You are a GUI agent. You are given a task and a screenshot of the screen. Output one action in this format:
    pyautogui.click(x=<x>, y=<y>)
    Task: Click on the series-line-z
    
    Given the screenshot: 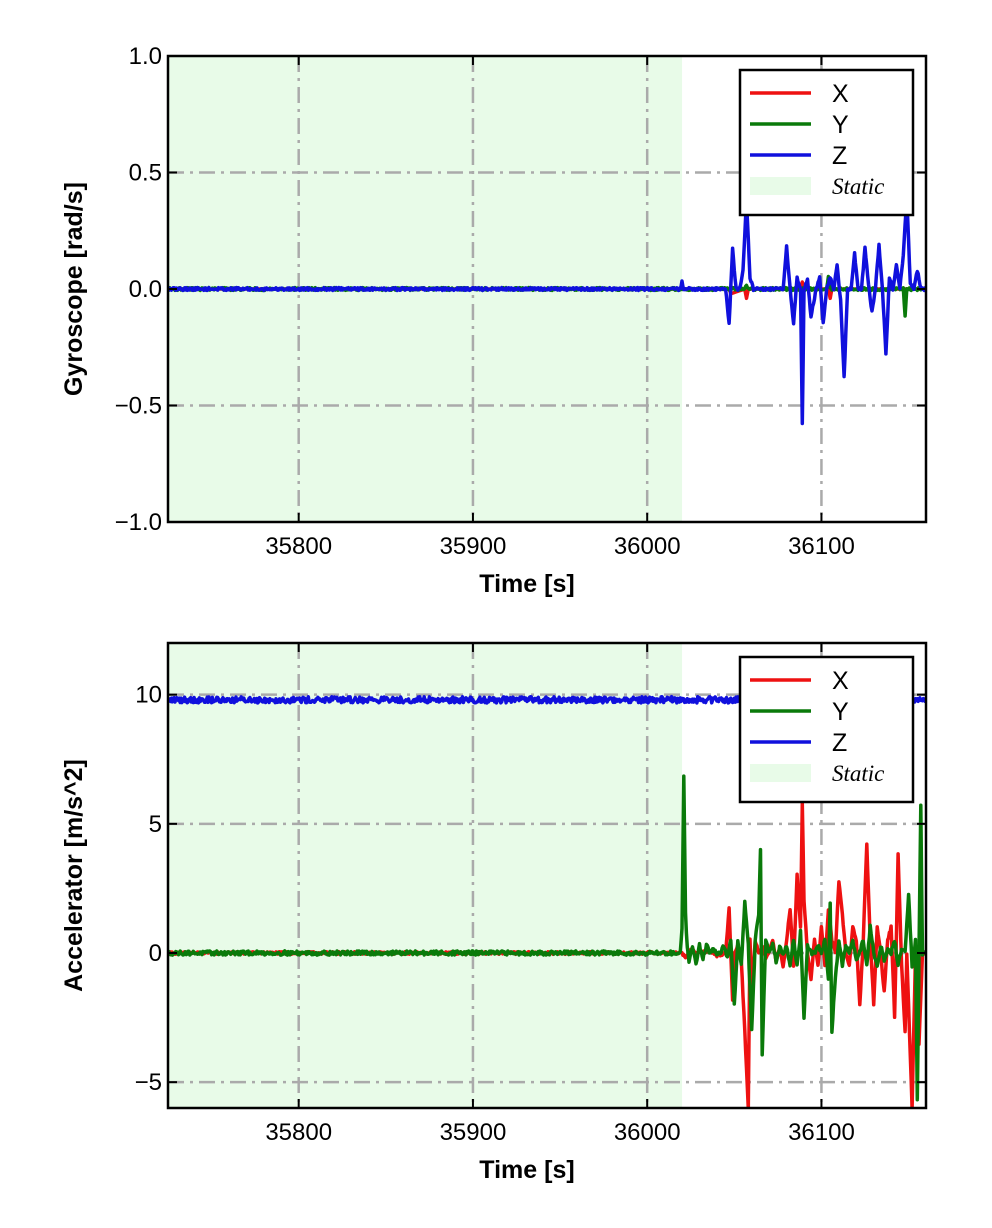 What is the action you would take?
    pyautogui.click(x=547, y=309)
    